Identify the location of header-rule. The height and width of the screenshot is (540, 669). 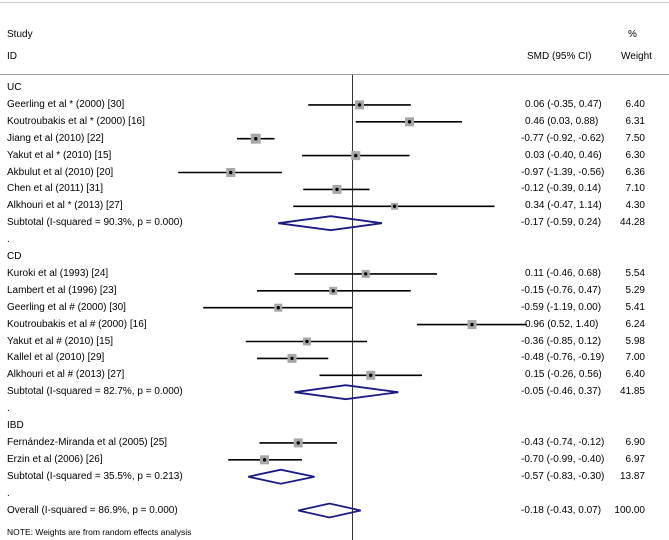
(334, 74).